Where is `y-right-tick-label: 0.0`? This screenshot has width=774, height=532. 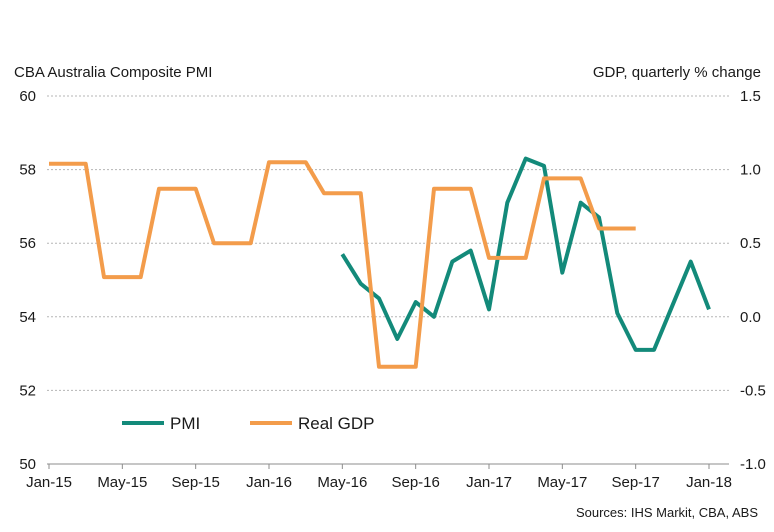 y-right-tick-label: 0.0 is located at coordinates (750, 317).